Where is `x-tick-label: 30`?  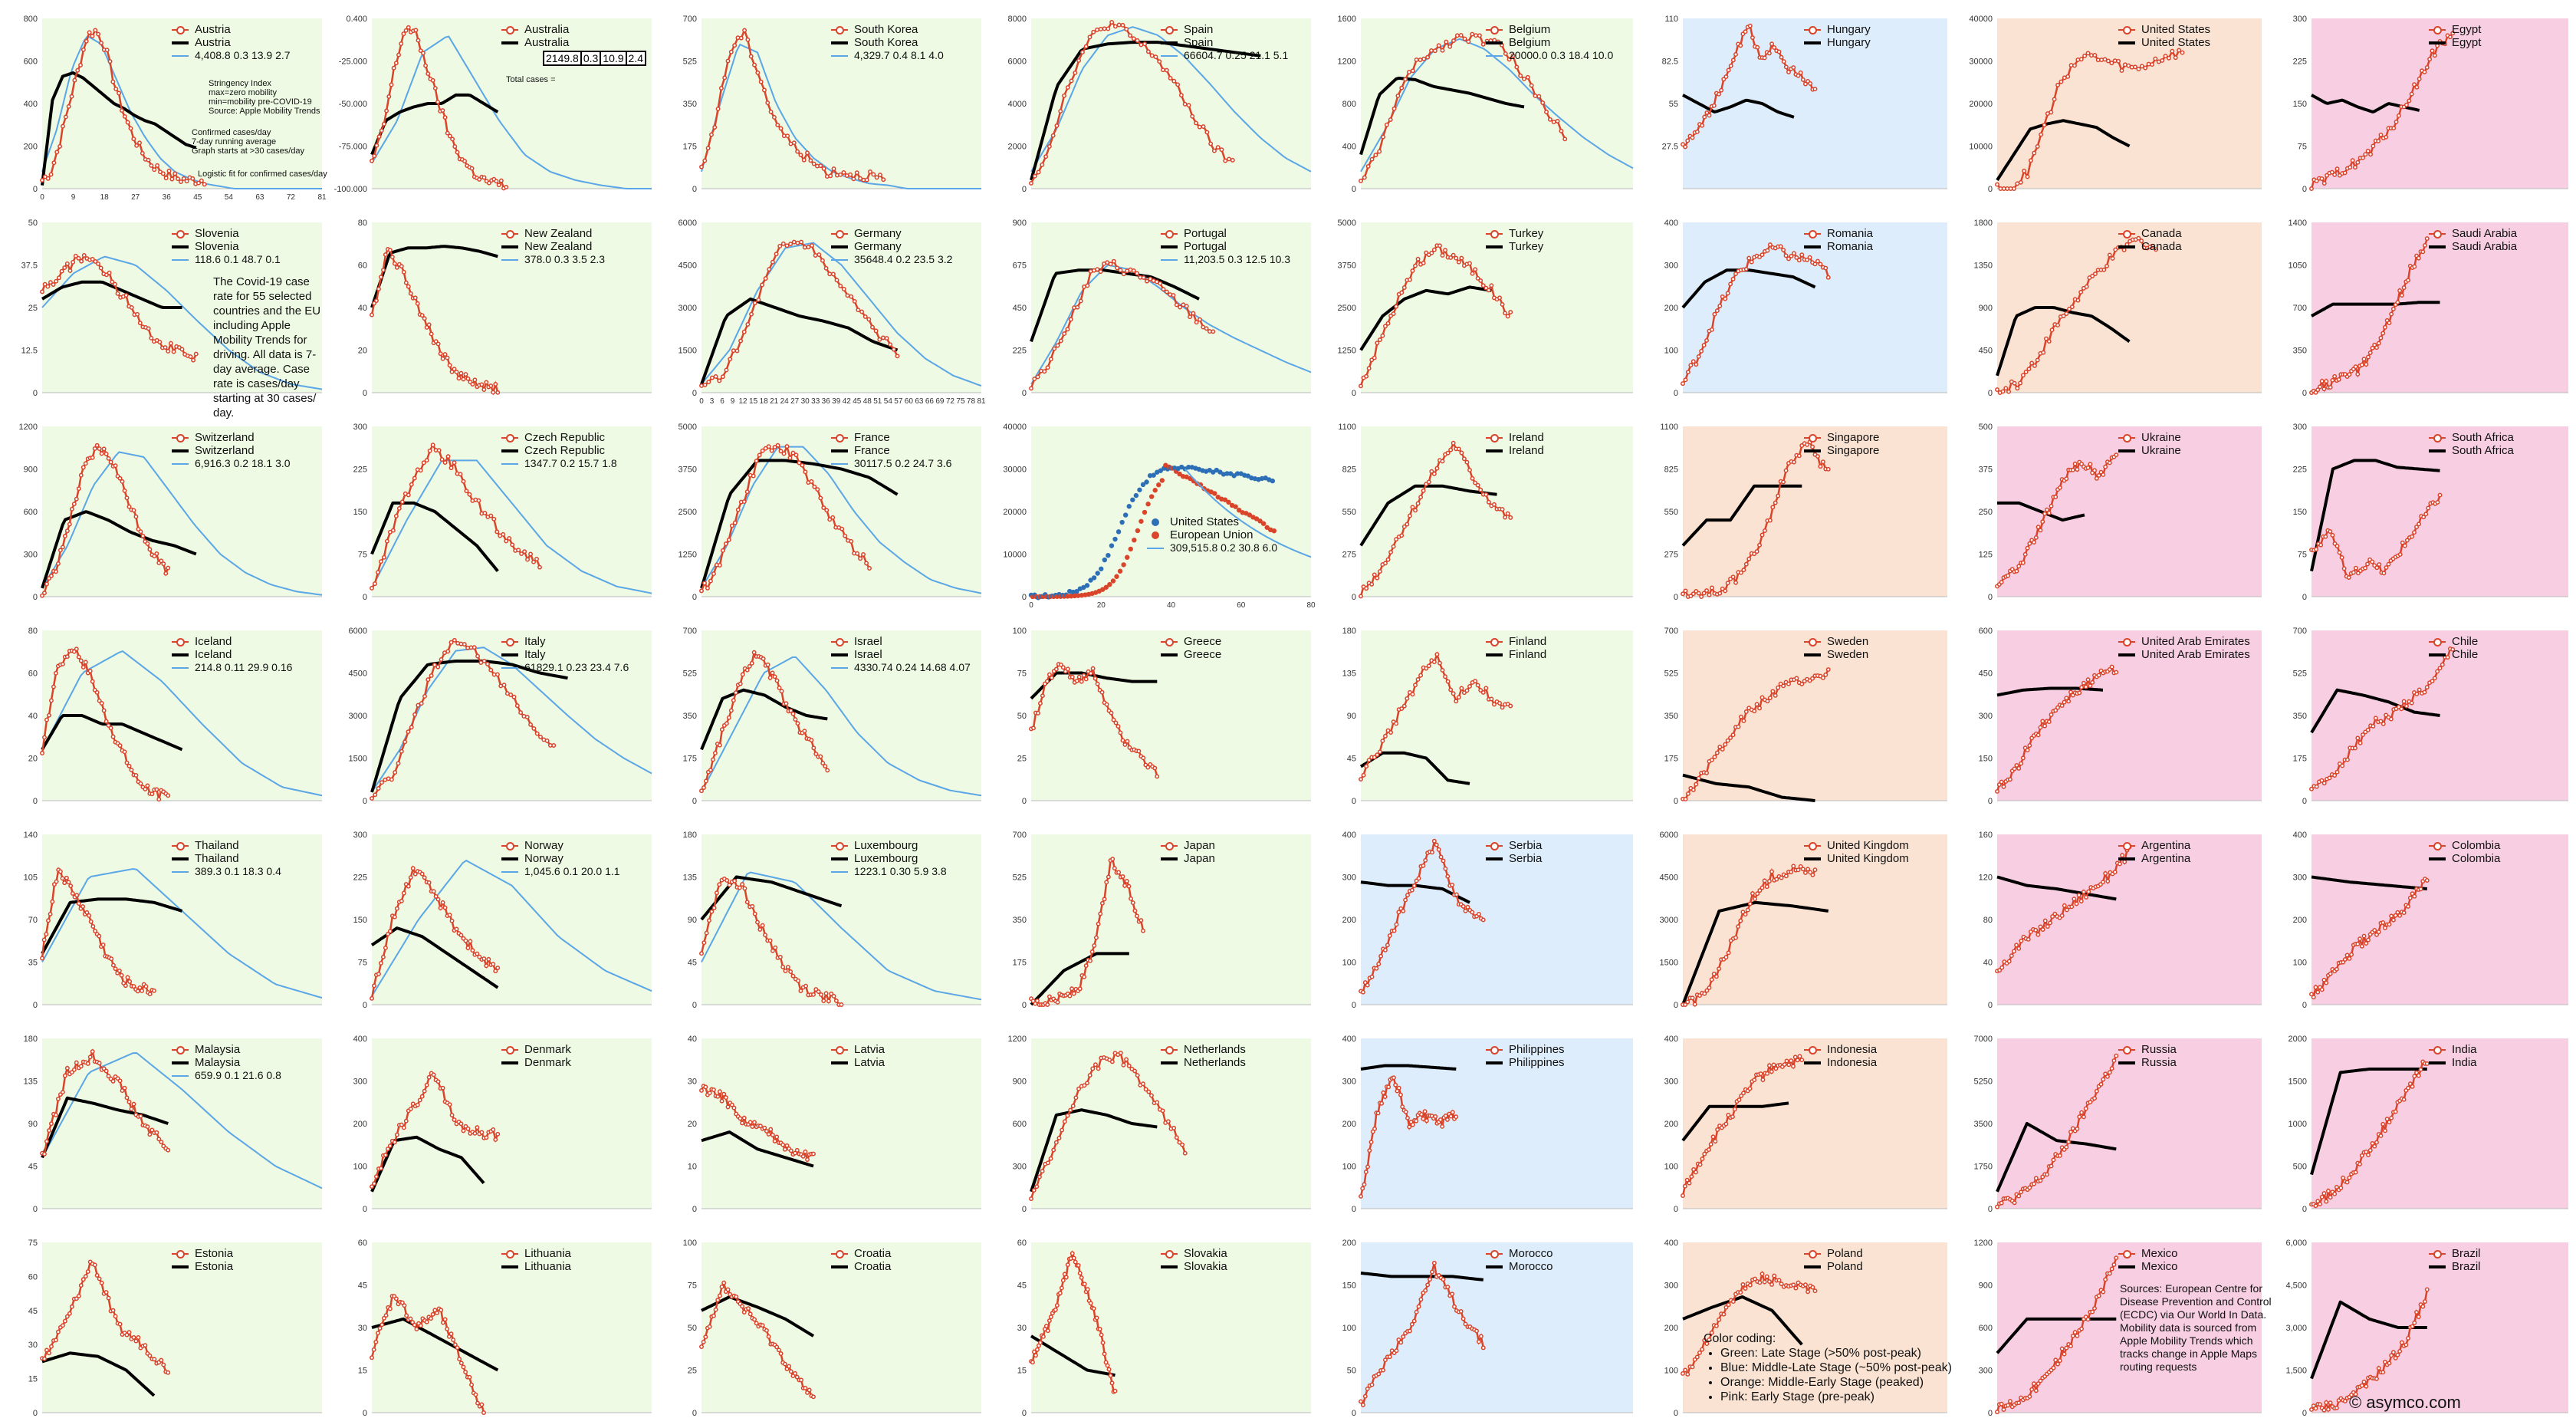
x-tick-label: 30 is located at coordinates (806, 401).